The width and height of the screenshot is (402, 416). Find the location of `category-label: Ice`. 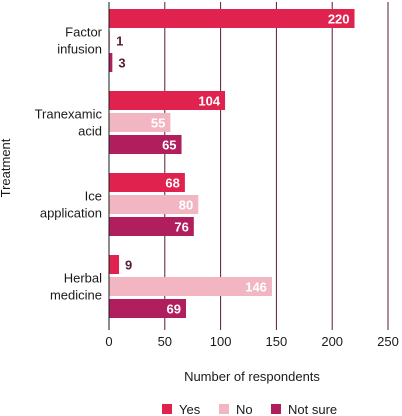

category-label: Ice is located at coordinates (93, 196).